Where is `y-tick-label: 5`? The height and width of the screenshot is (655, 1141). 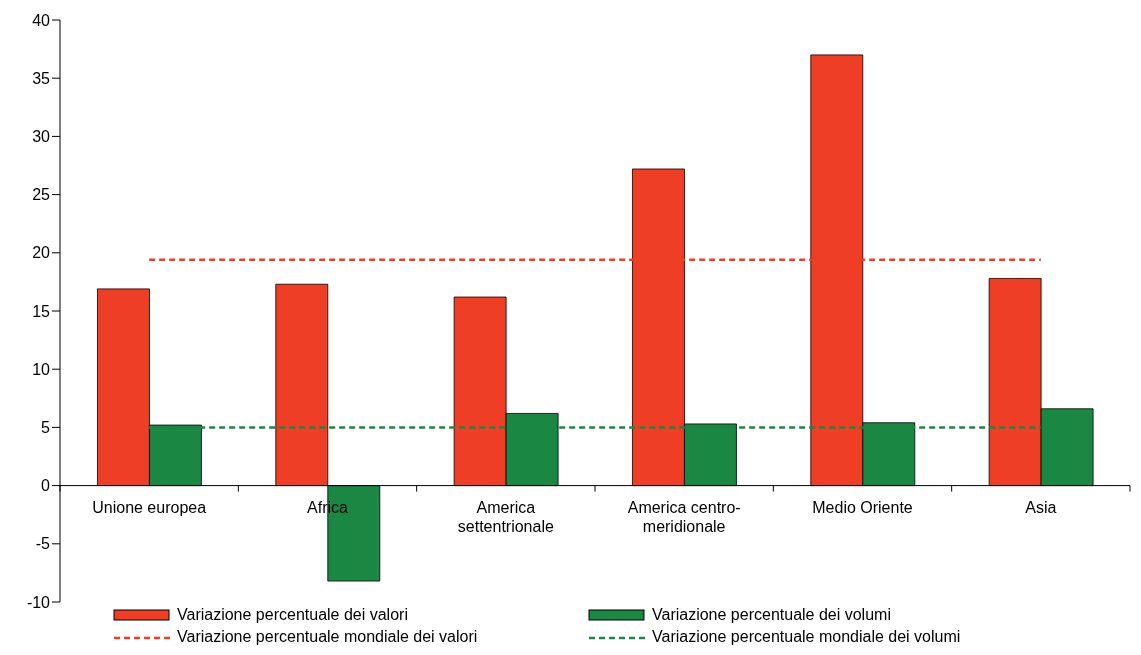
y-tick-label: 5 is located at coordinates (46, 428).